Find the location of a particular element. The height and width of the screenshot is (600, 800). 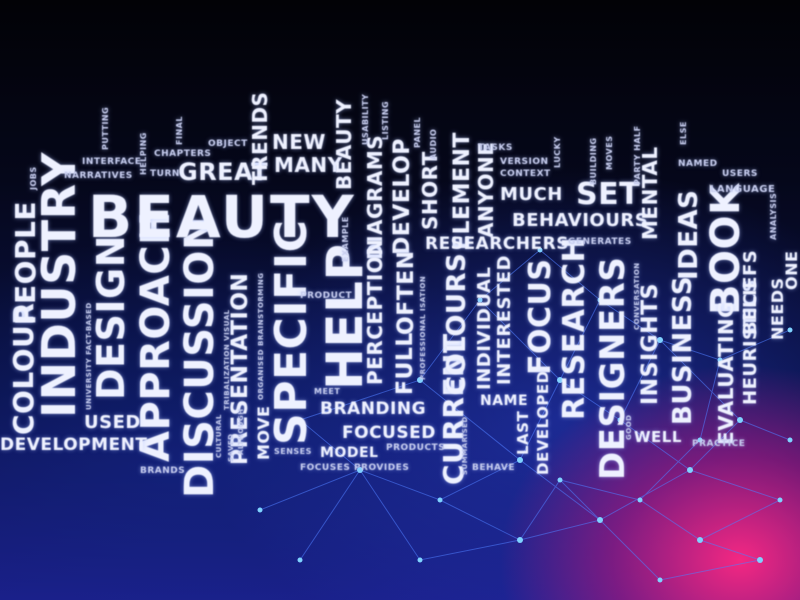

word-behave: BEHAVE is located at coordinates (494, 468).